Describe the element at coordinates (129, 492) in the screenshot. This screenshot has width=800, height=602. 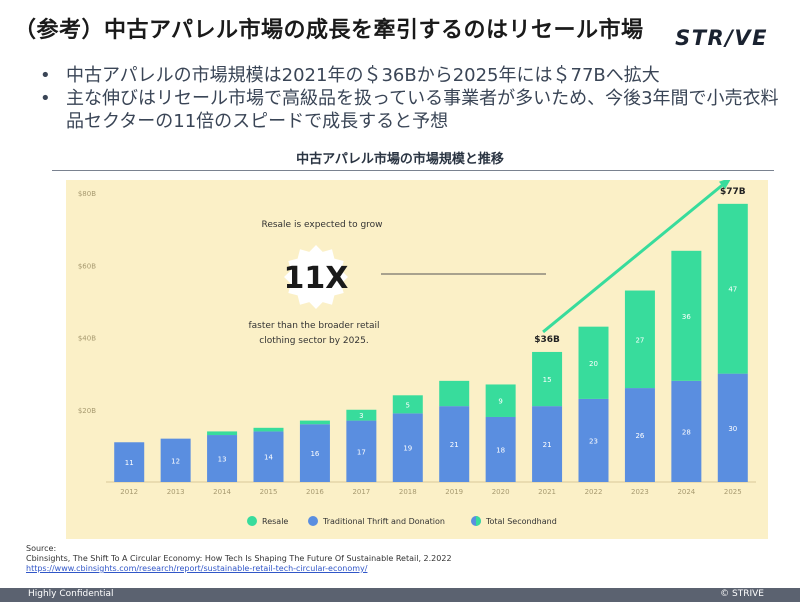
I see `x-tick-label: 2012` at that location.